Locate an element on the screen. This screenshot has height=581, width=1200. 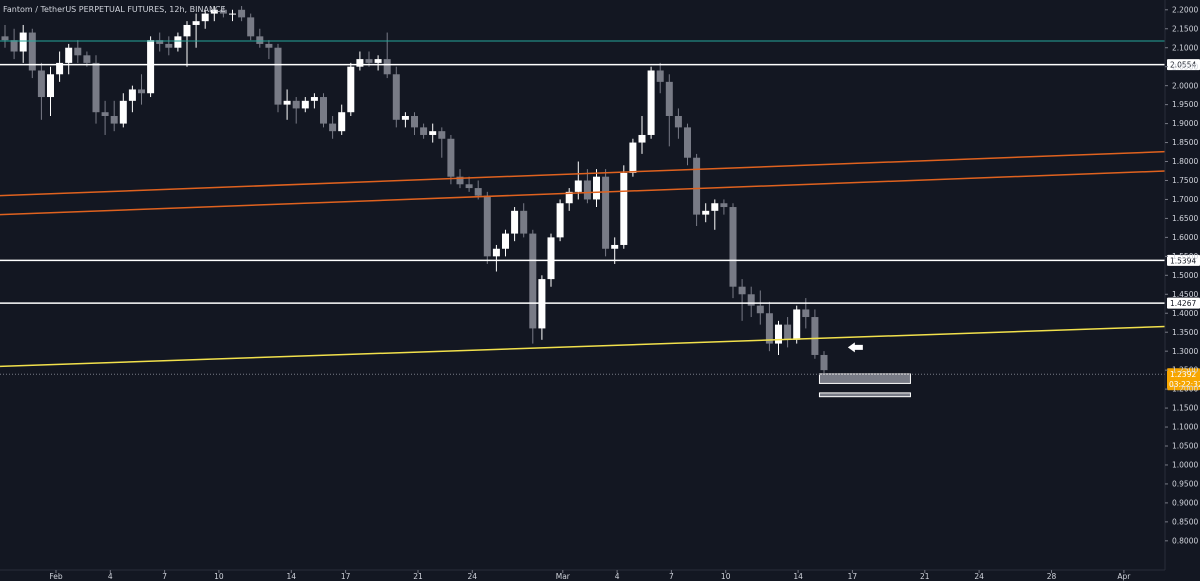
level-price-tag is located at coordinates (1183, 260).